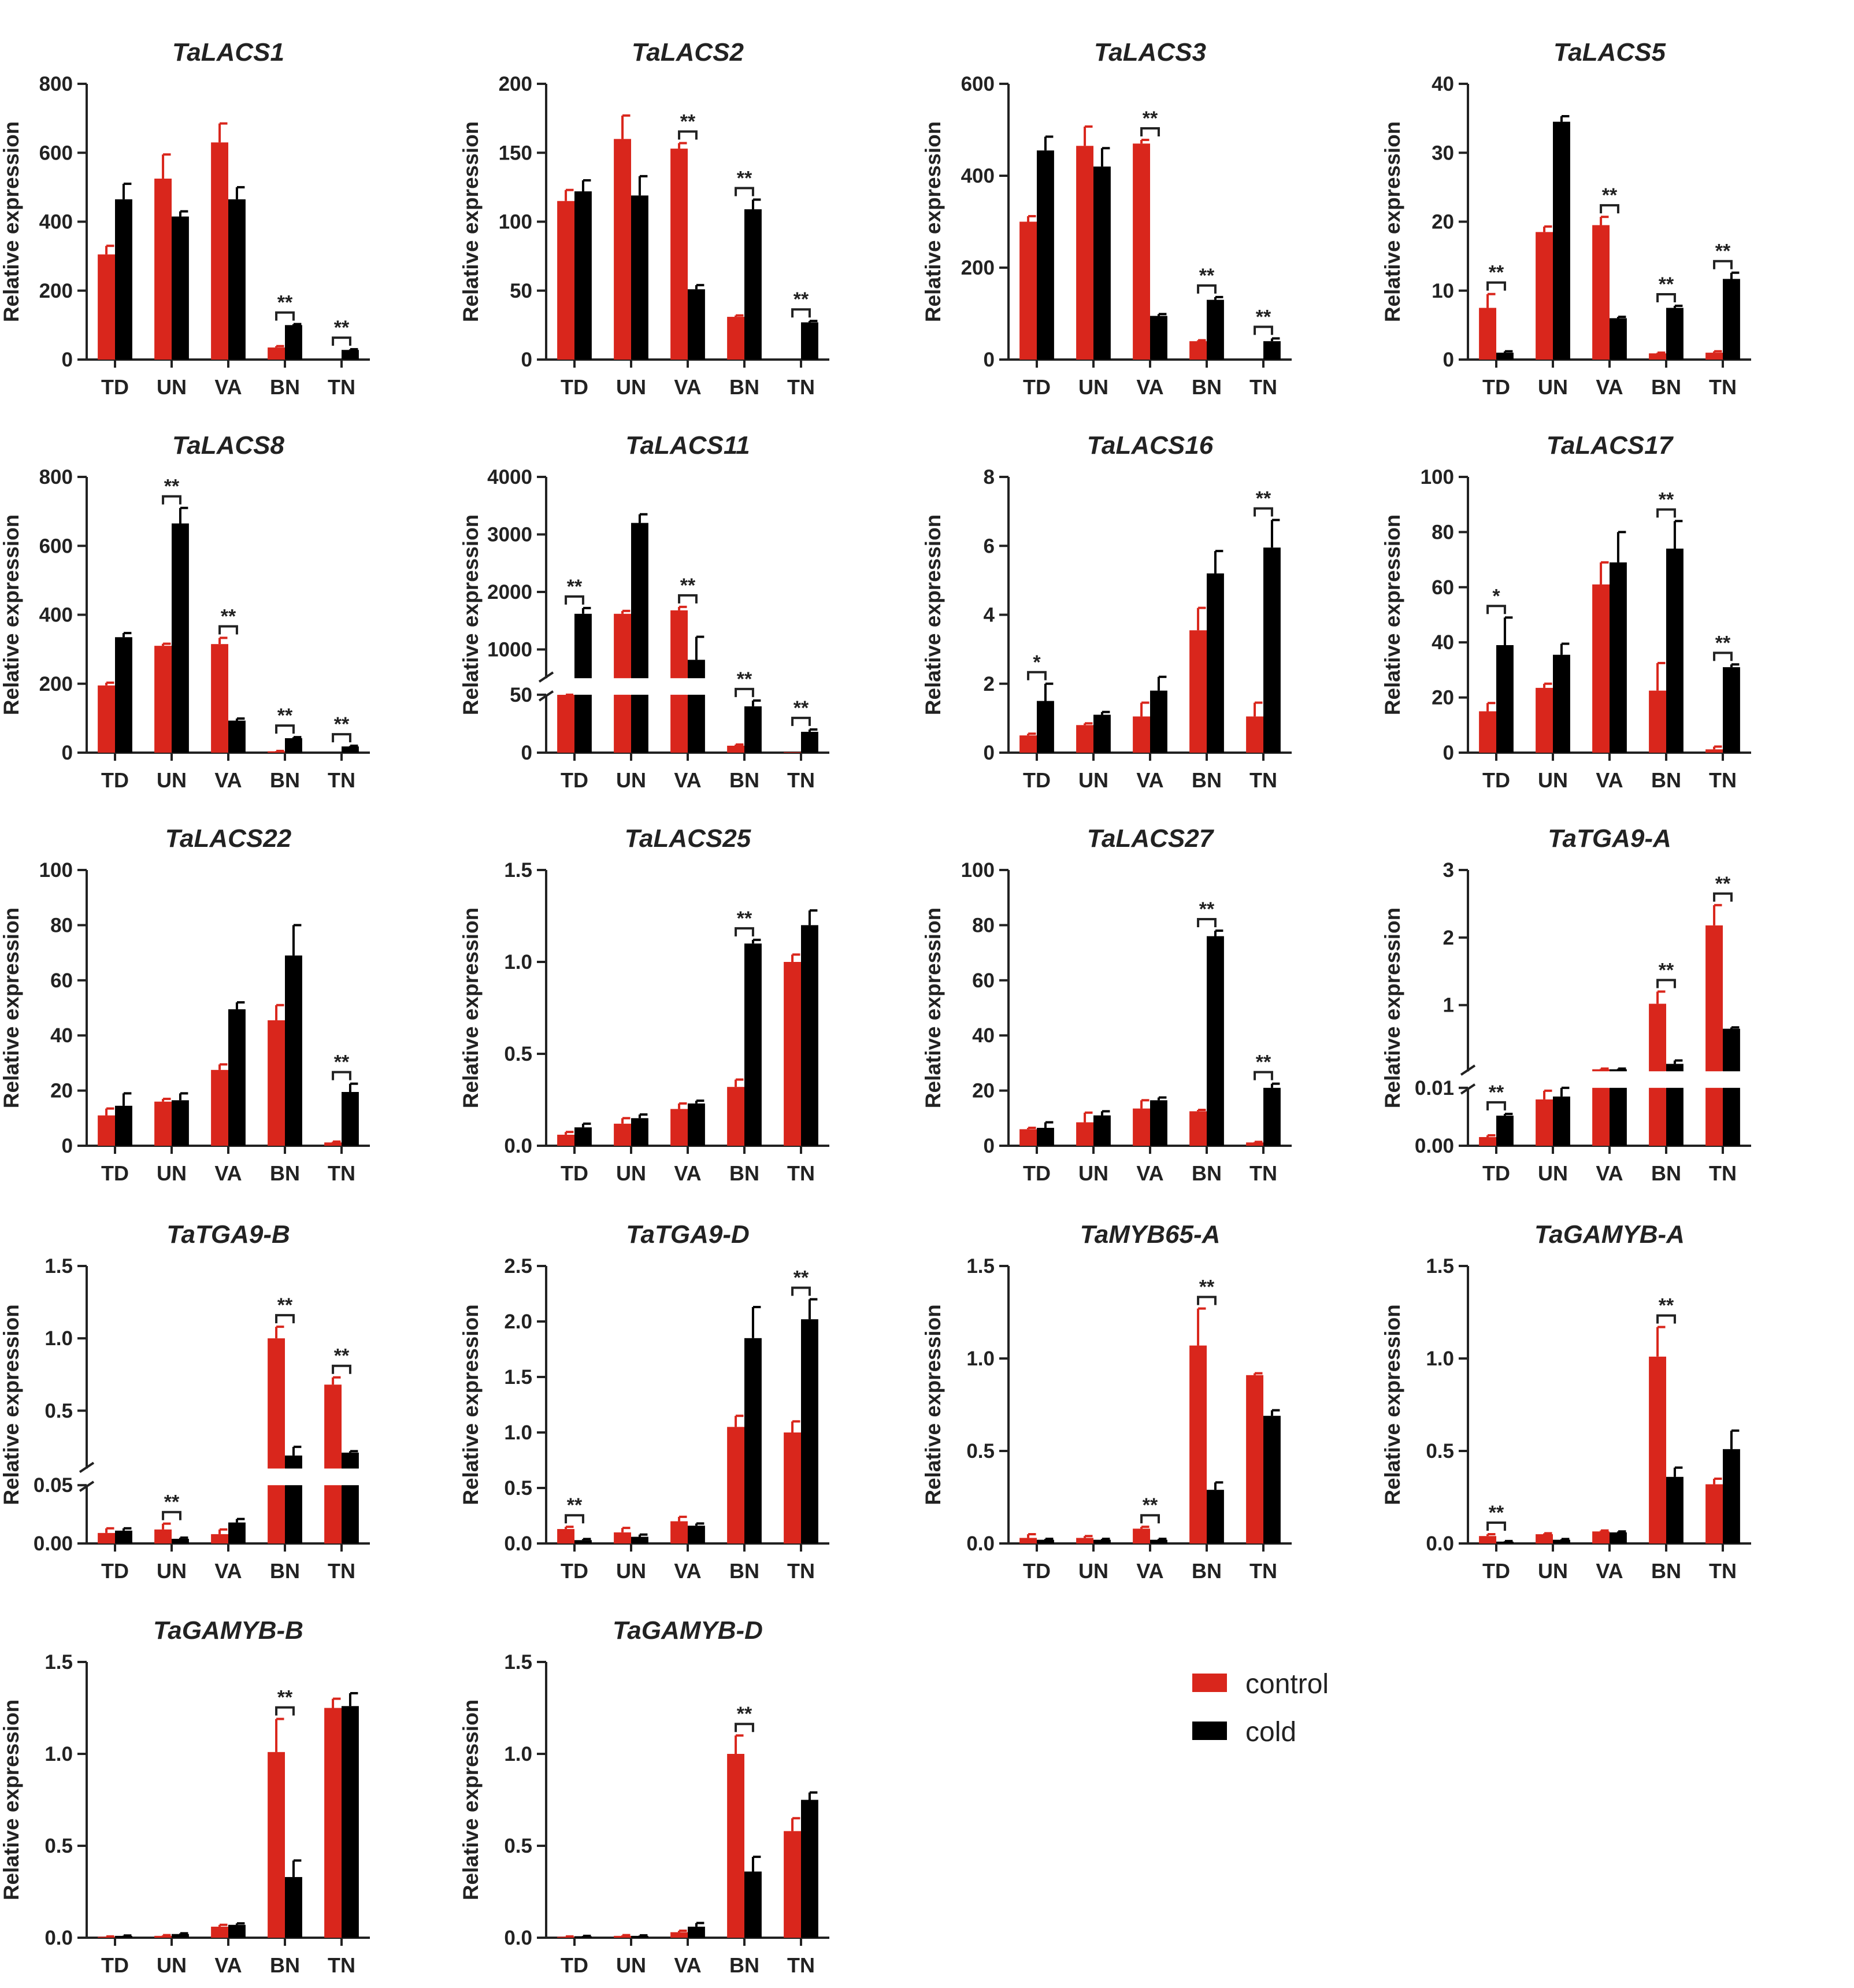 This screenshot has width=1854, height=1988. Describe the element at coordinates (1437, 477) in the screenshot. I see `y-tick-label: 100` at that location.